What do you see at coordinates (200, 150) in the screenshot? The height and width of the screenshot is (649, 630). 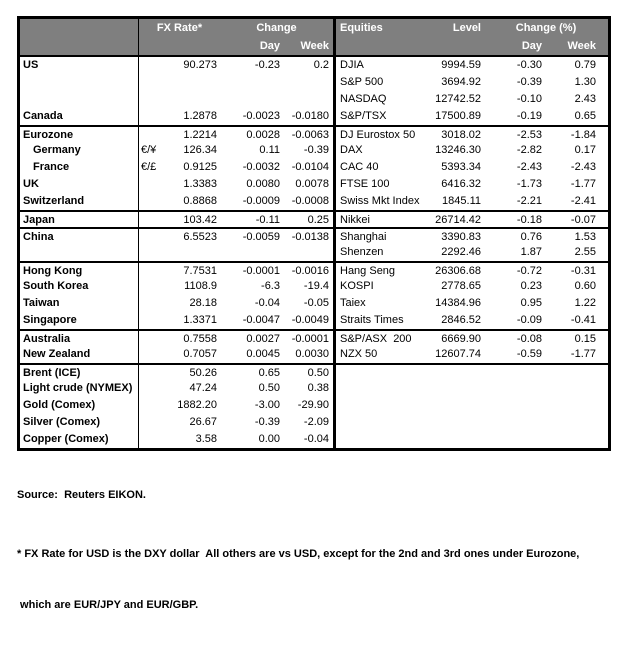 I see `fx-rate-value: 126.34` at bounding box center [200, 150].